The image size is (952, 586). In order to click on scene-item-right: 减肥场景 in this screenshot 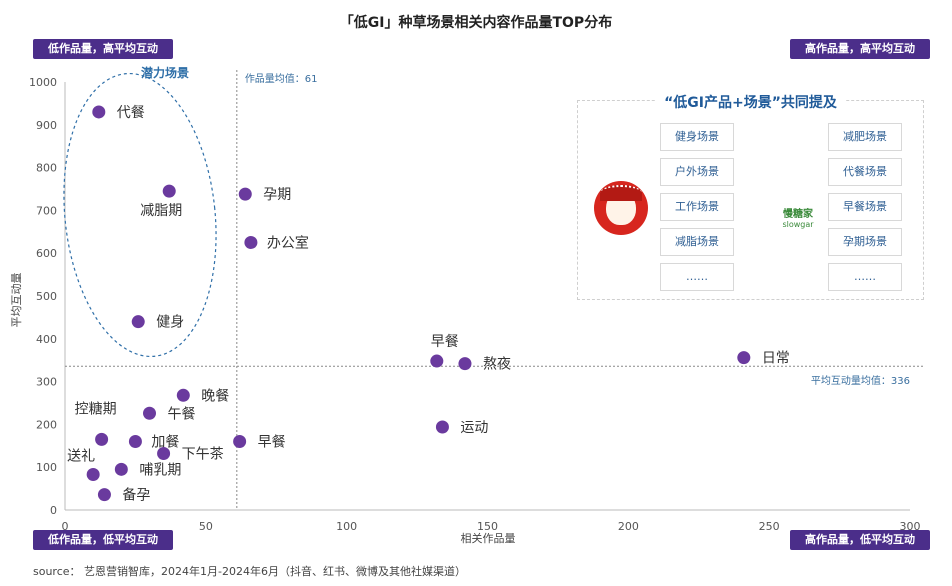, I will do `click(865, 137)`.